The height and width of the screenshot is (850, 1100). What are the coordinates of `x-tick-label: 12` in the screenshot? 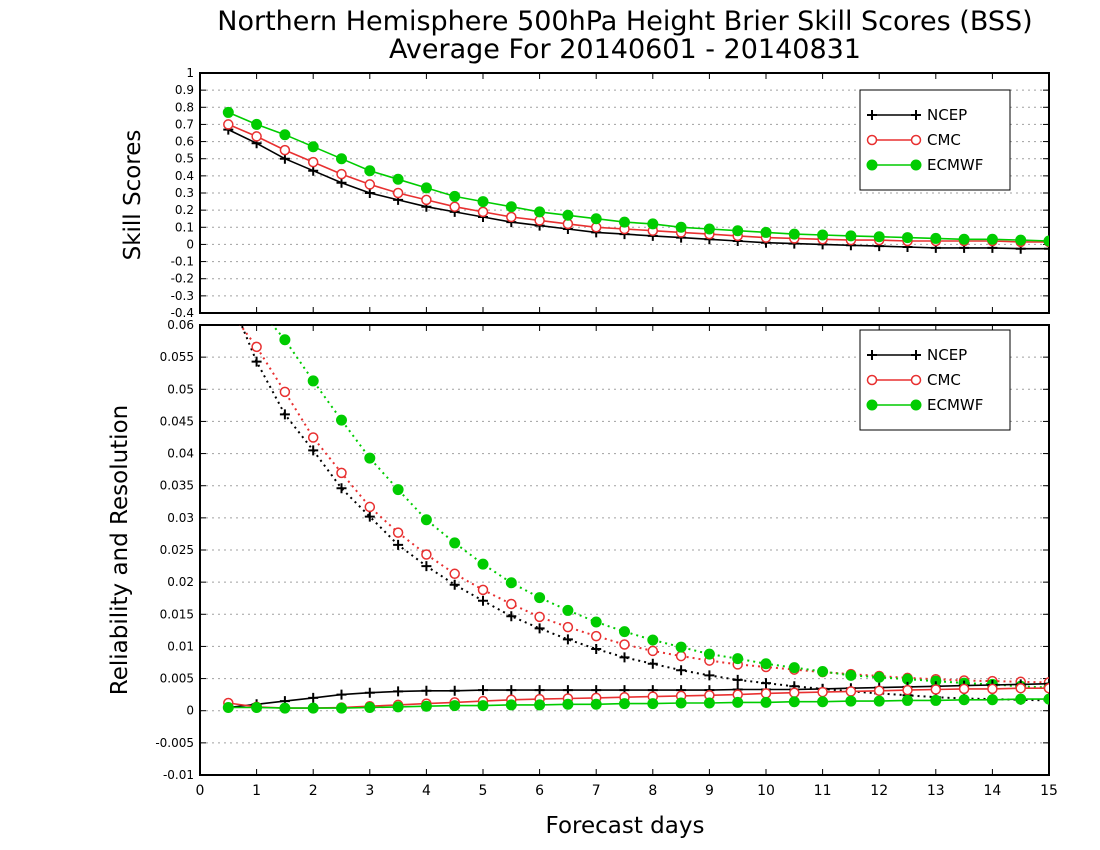 It's located at (879, 791).